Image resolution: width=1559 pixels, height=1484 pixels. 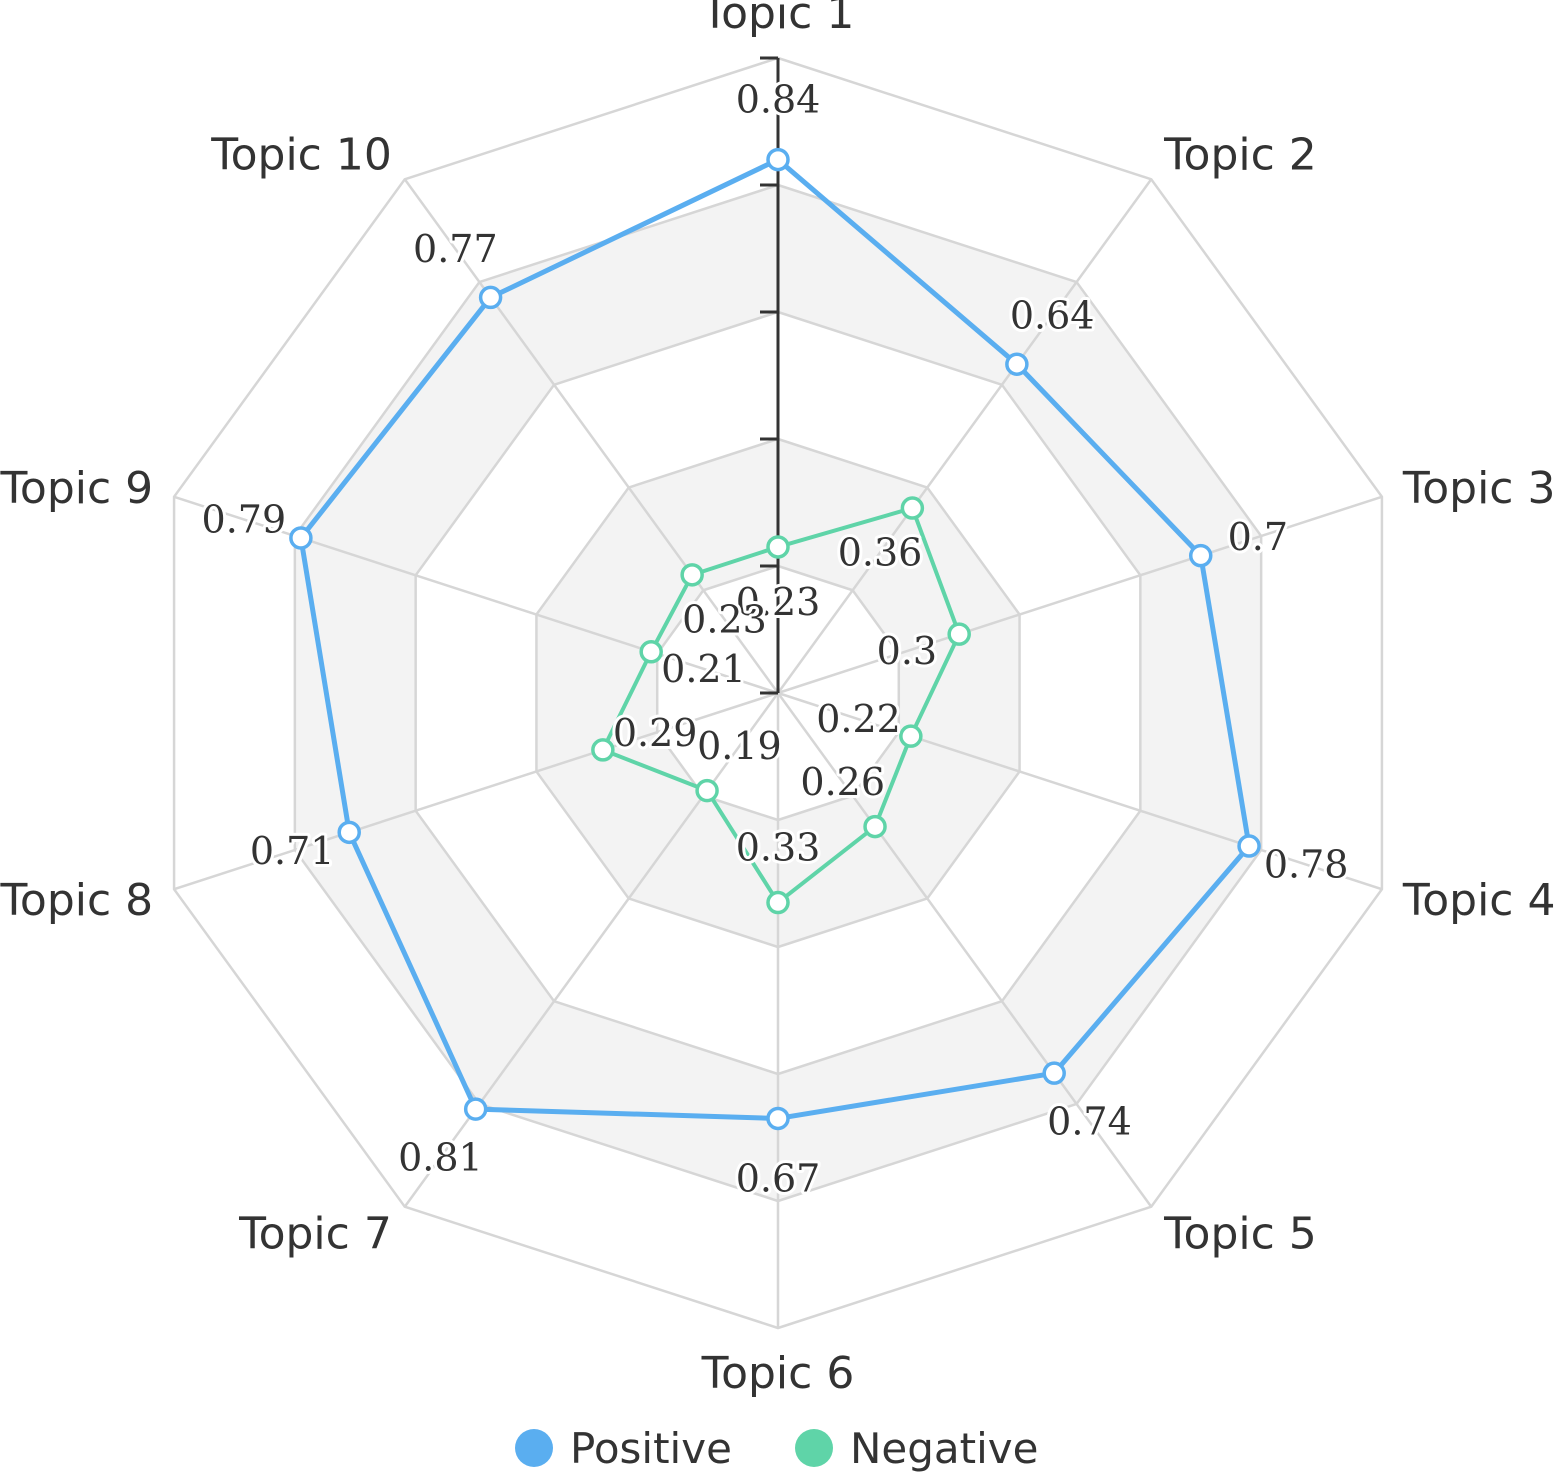 I want to click on legend-item-negative: Negative, so click(x=917, y=1448).